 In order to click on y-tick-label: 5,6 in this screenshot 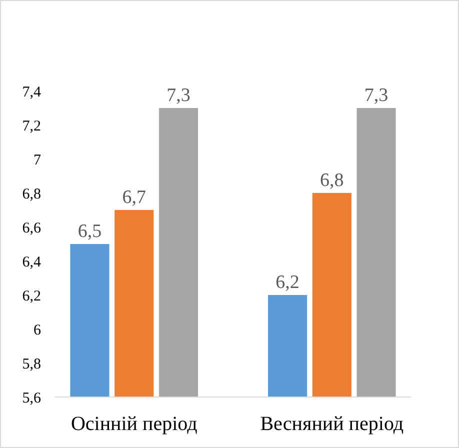, I will do `click(32, 398)`.